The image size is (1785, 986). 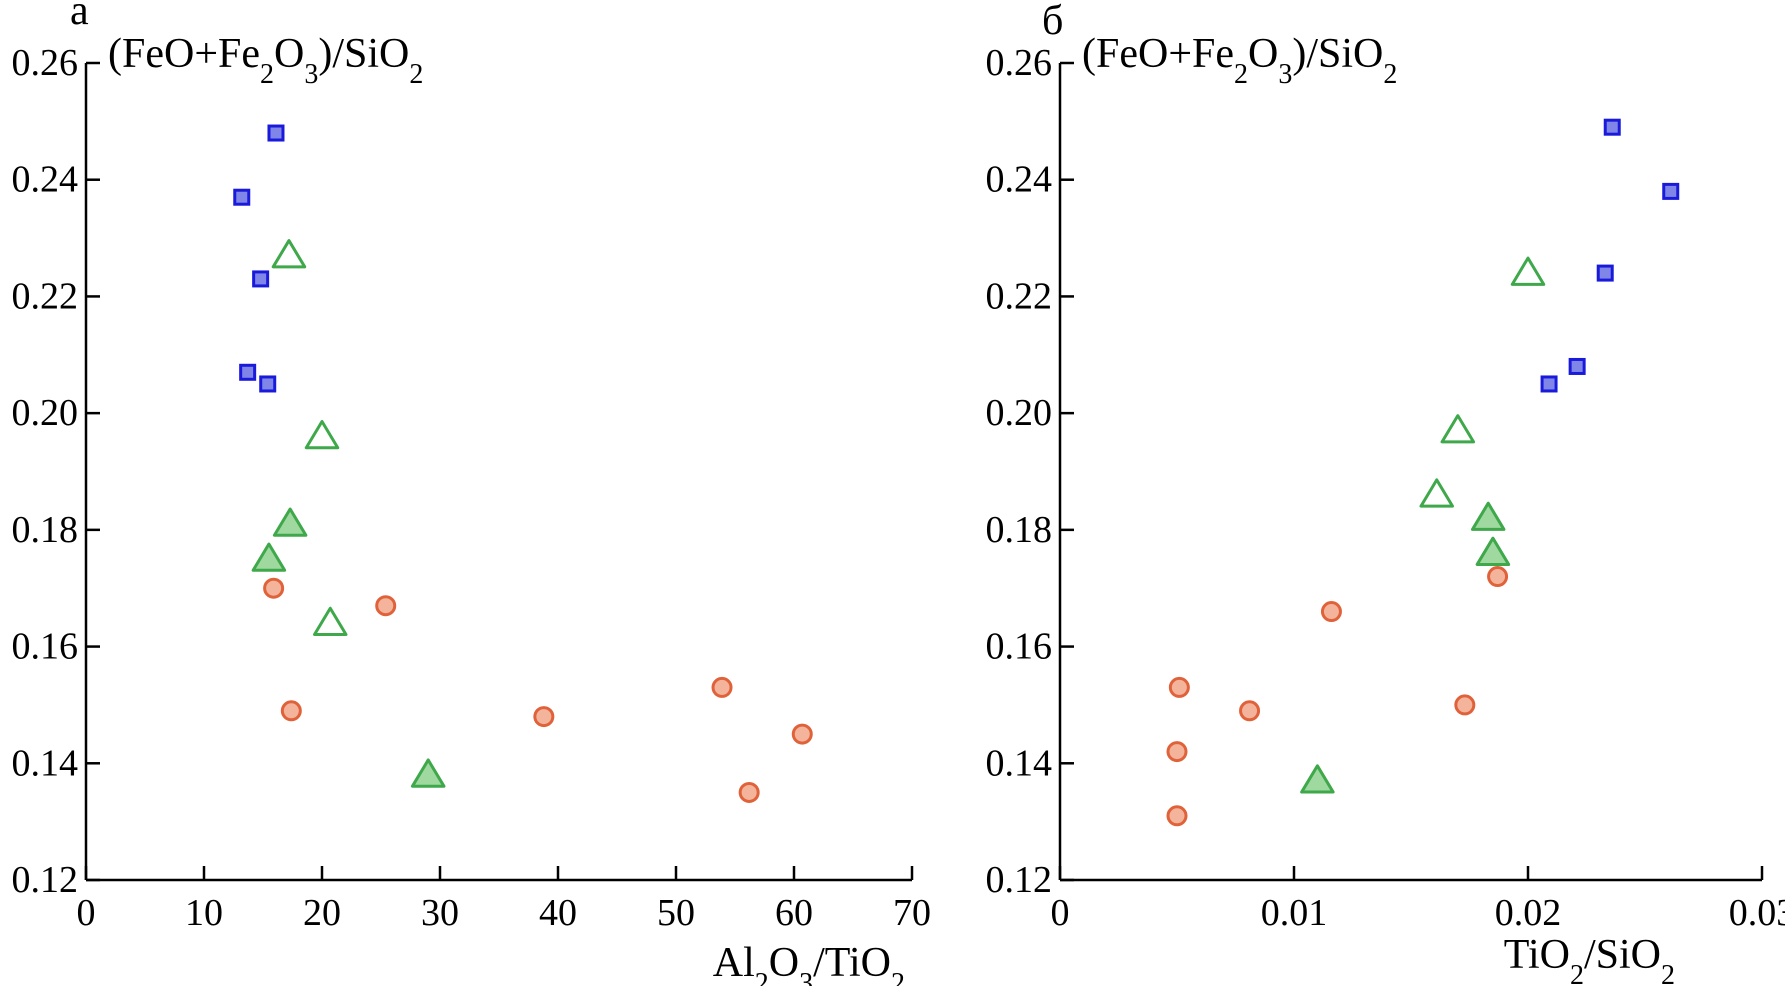 I want to click on panel-b-x-tick-label: 0.01, so click(x=1294, y=913).